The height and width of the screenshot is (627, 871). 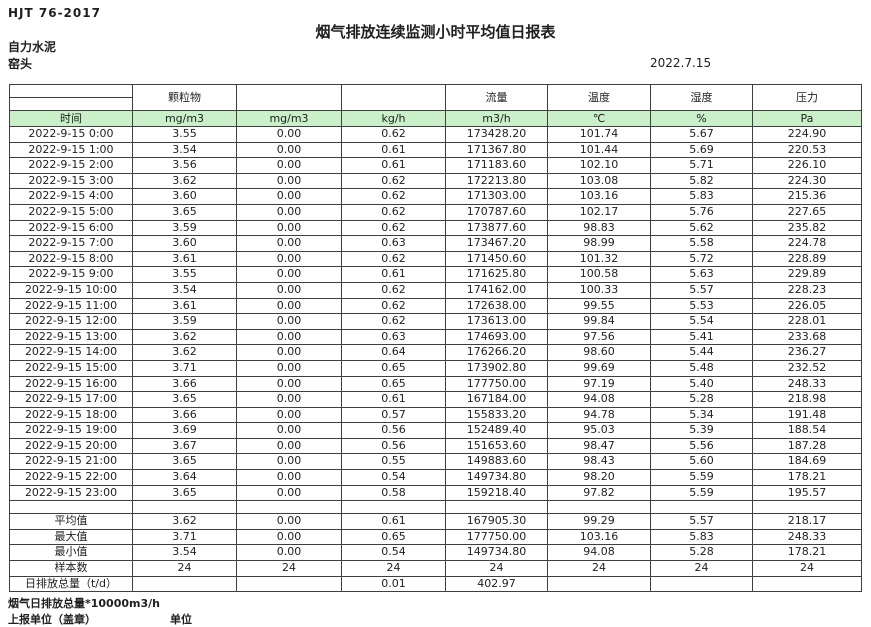 I want to click on value-cell: 0.63, so click(x=393, y=243).